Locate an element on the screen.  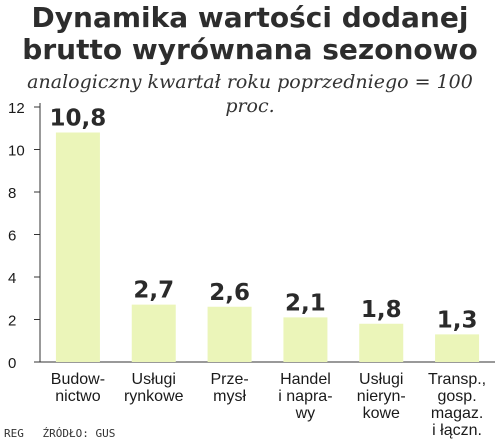
data-label: 2,1 is located at coordinates (305, 303).